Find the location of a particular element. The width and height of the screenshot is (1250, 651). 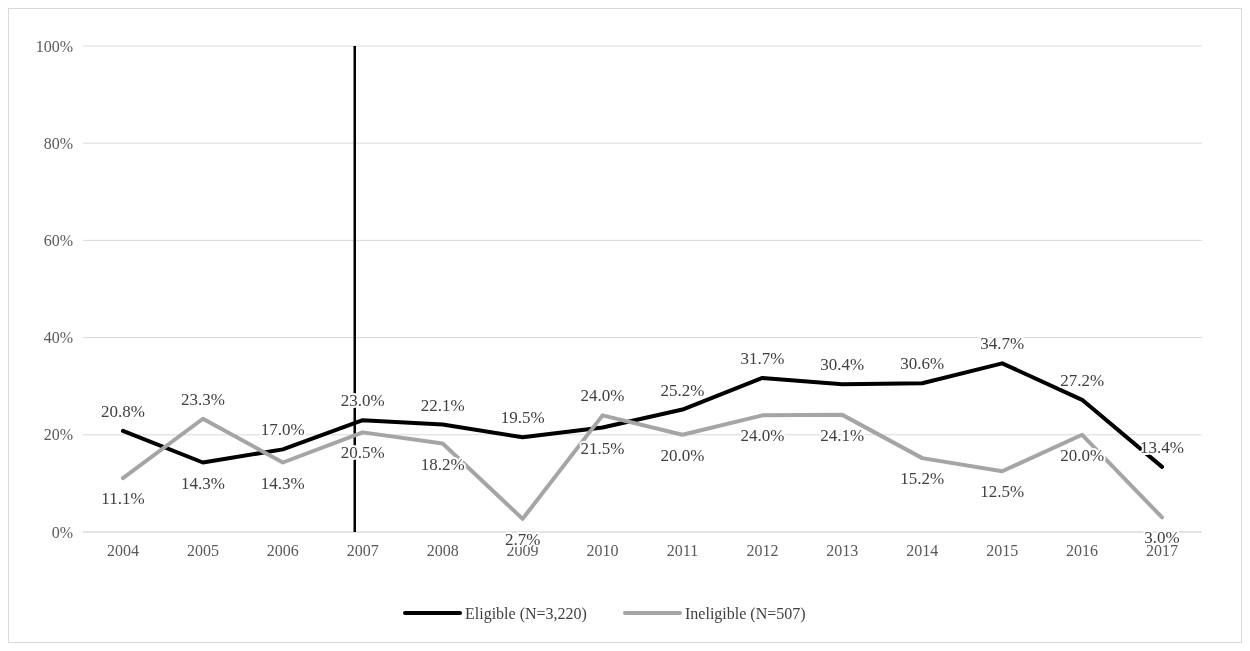

data-label: 24.1% is located at coordinates (842, 435).